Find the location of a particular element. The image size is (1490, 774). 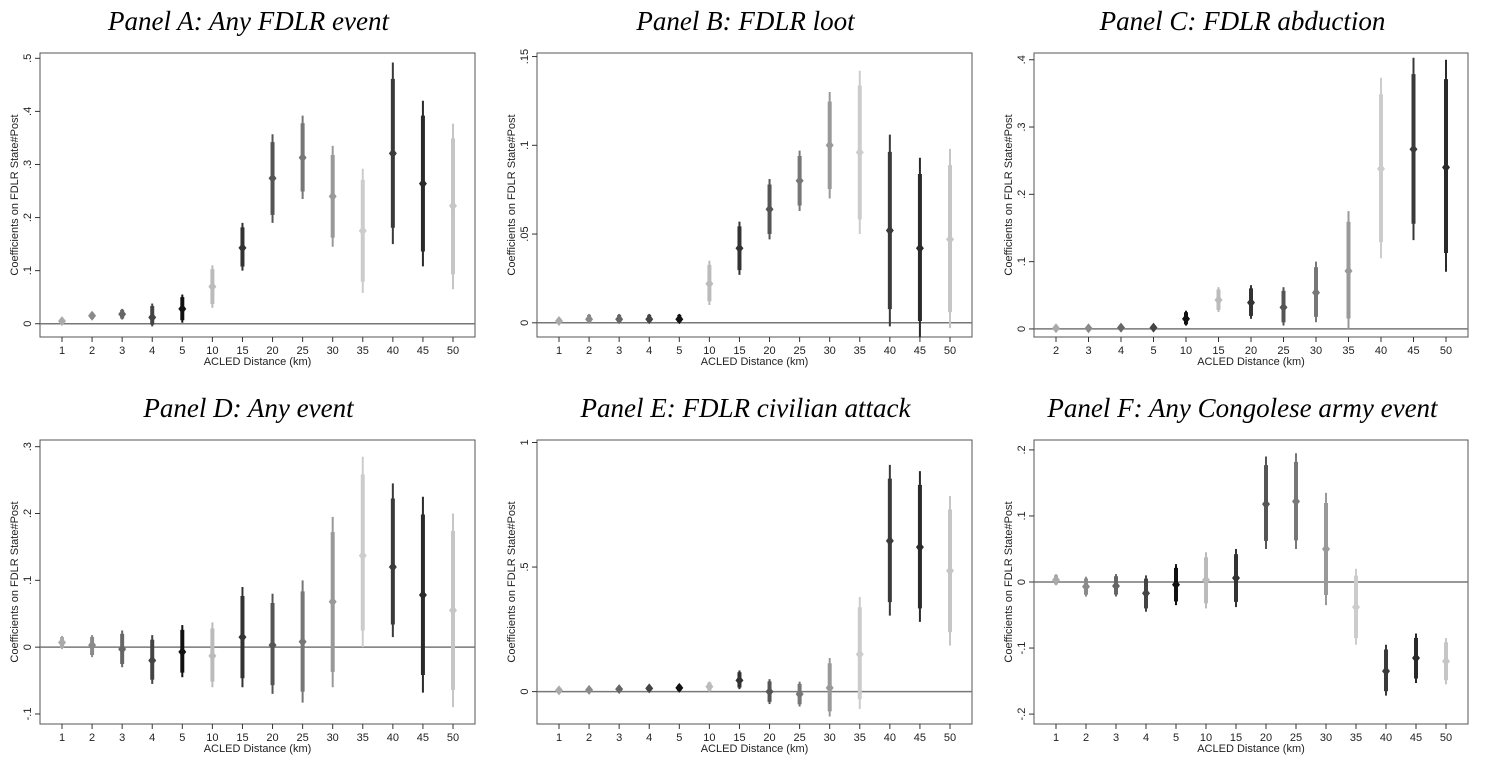

y-tick-label: -.2 is located at coordinates (1022, 714).